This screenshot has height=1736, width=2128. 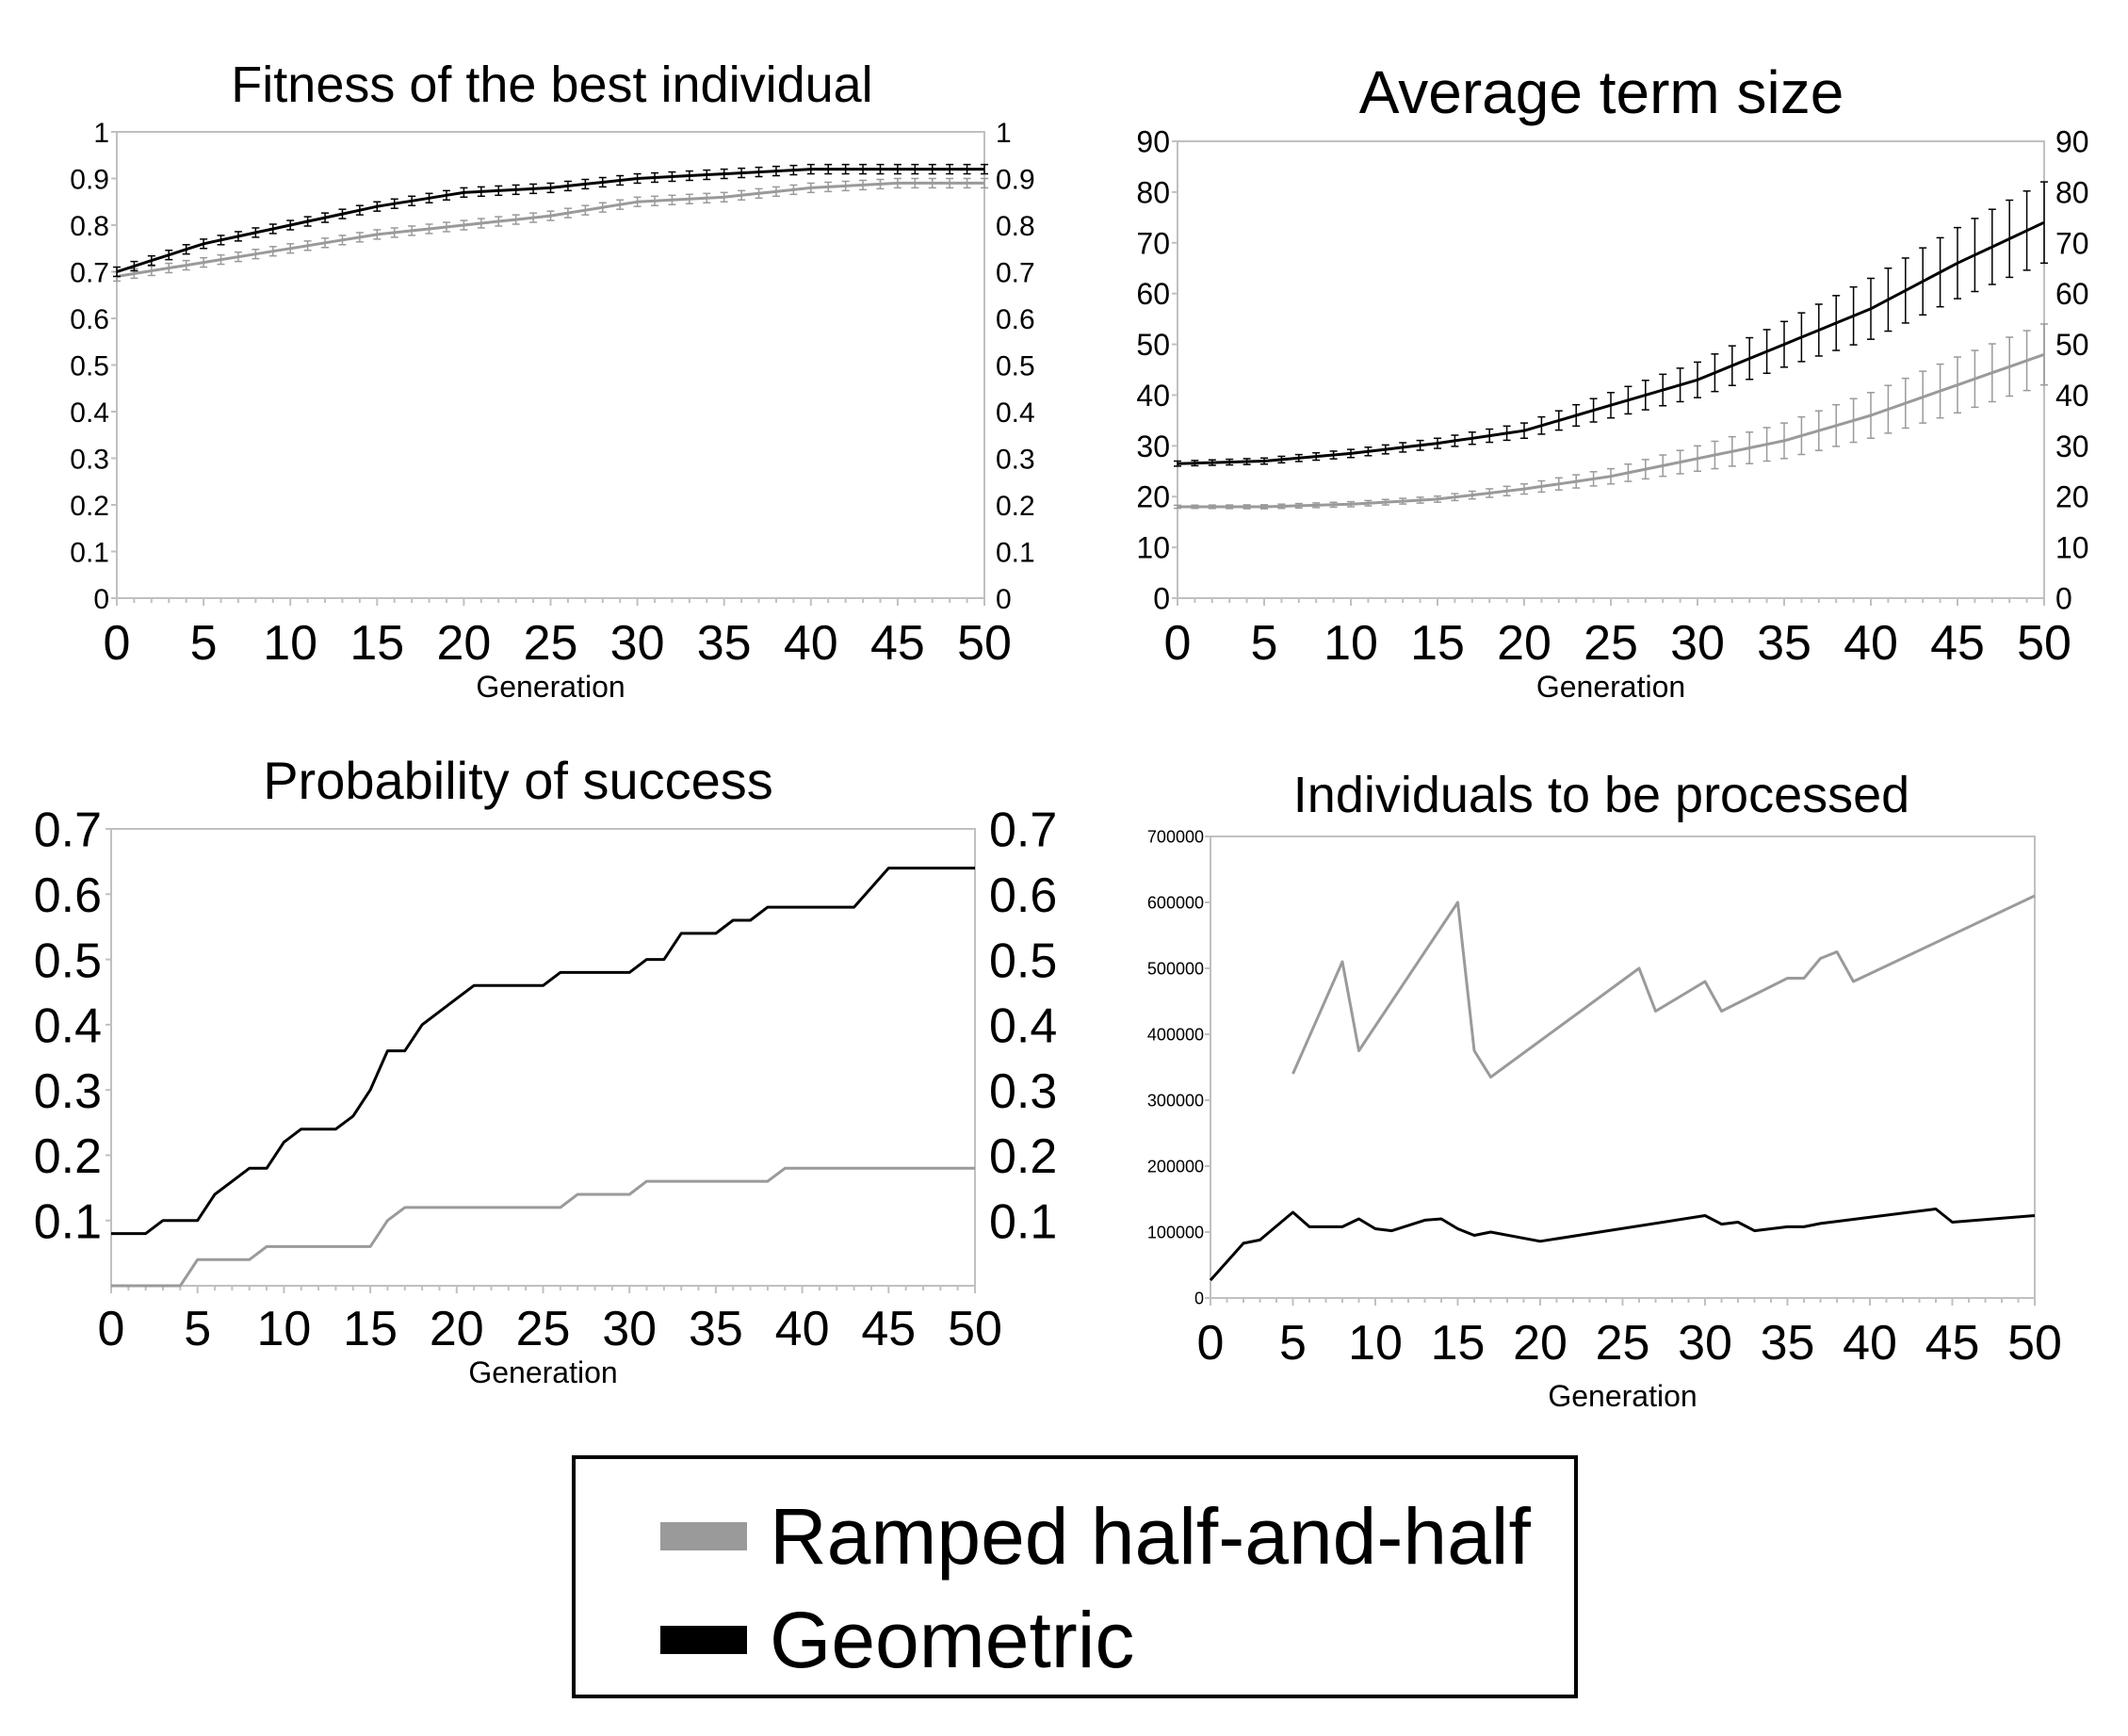 What do you see at coordinates (1153, 345) in the screenshot?
I see `y-tick-label-left: 50` at bounding box center [1153, 345].